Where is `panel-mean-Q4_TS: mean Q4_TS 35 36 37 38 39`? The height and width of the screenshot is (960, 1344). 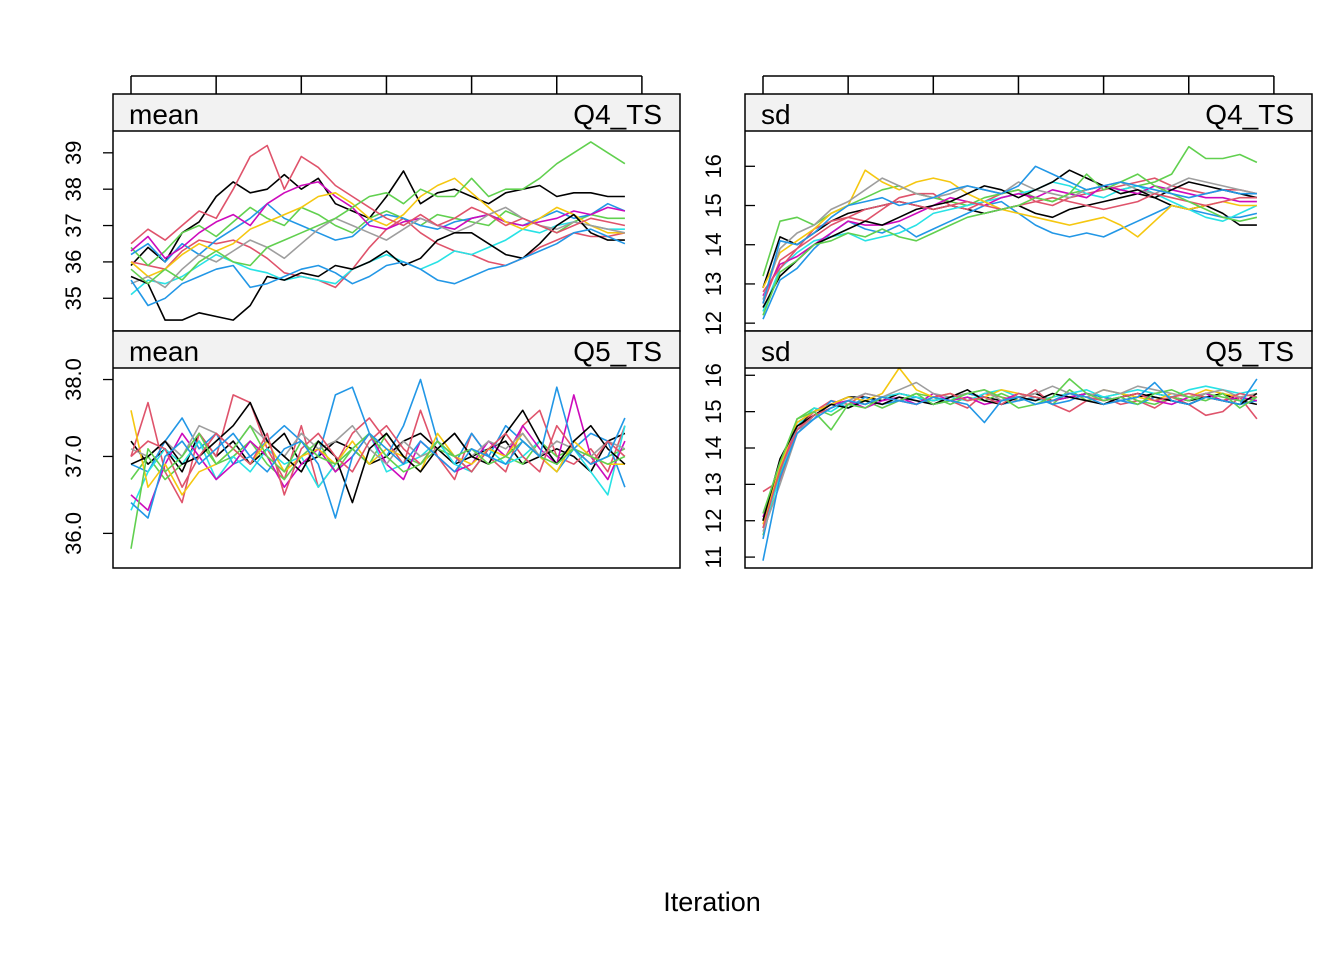 panel-mean-Q4_TS: mean Q4_TS 35 36 37 38 39 is located at coordinates (371, 203).